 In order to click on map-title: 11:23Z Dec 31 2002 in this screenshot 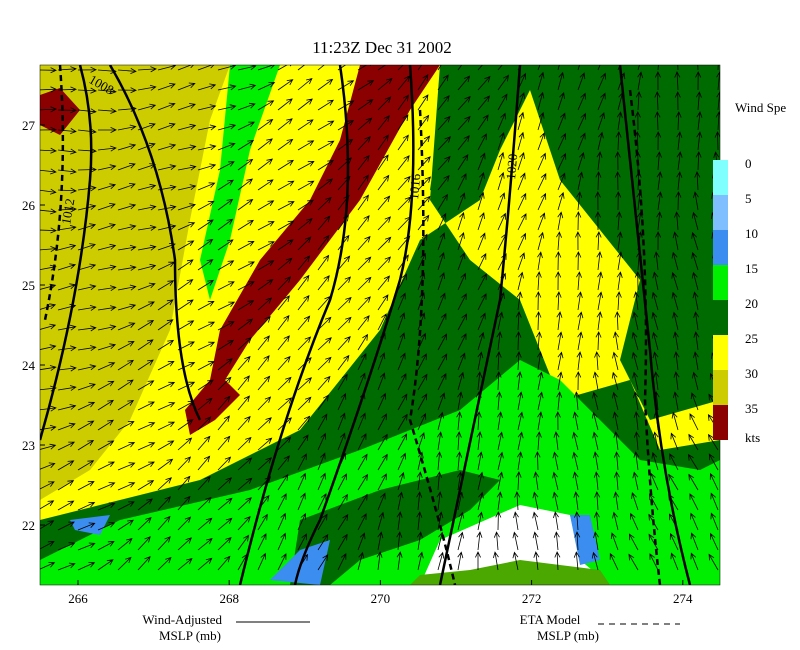, I will do `click(382, 47)`.